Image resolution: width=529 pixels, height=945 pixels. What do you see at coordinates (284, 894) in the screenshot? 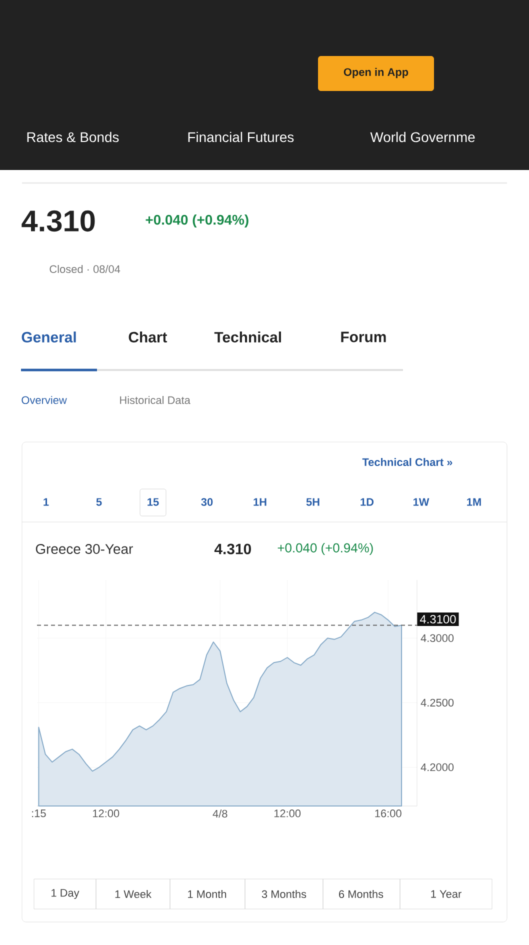
I see `text: 3 Months` at bounding box center [284, 894].